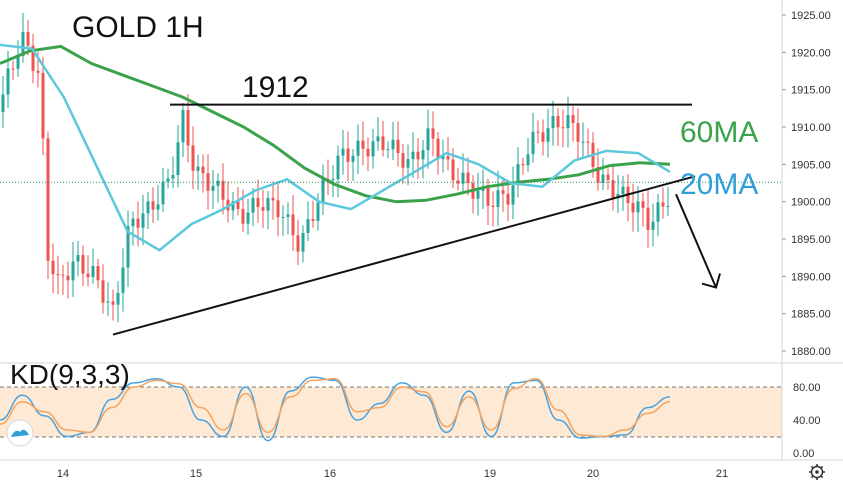 The image size is (843, 486). I want to click on price-tick-label: 1905.00, so click(811, 165).